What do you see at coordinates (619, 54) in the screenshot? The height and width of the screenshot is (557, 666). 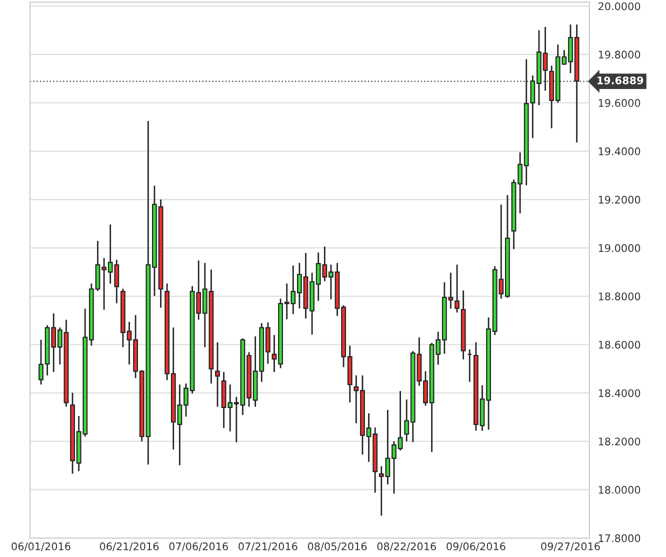 I see `y-tick-label: 19.8000` at bounding box center [619, 54].